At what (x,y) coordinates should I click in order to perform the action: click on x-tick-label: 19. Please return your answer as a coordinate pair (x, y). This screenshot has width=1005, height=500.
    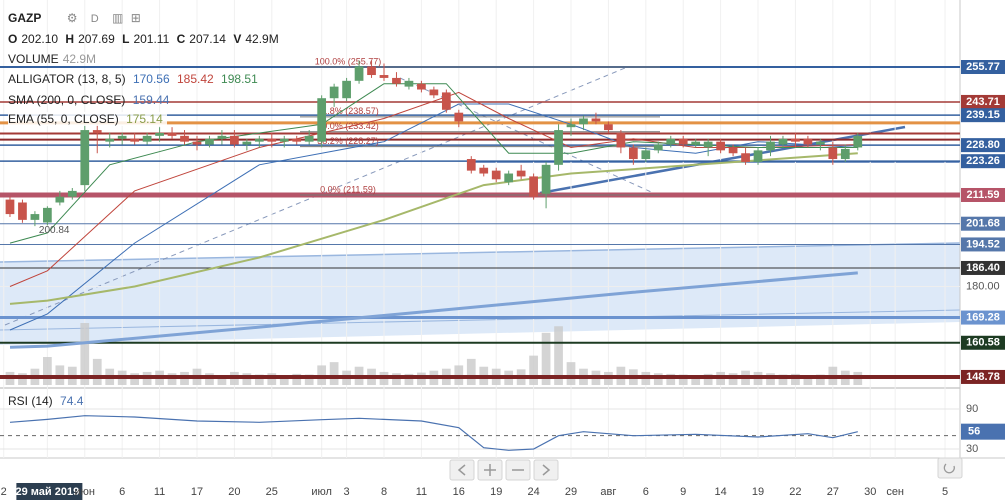
    Looking at the image, I should click on (758, 492).